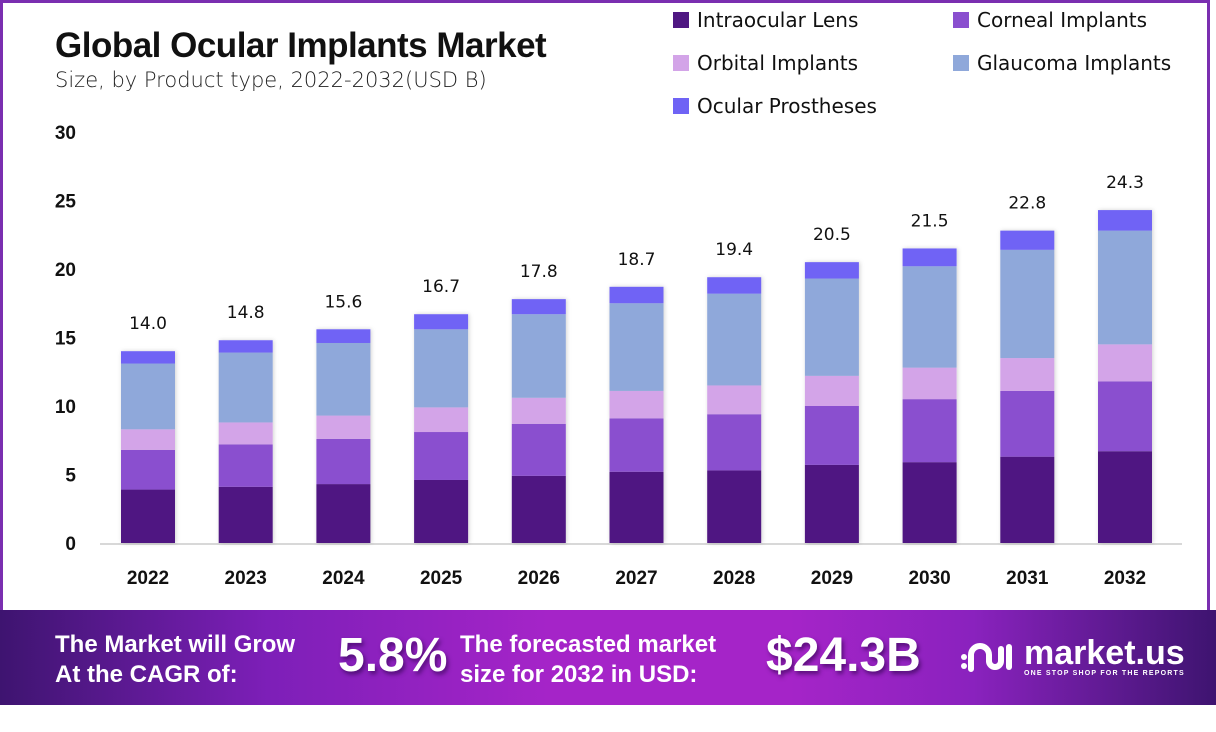 Image resolution: width=1216 pixels, height=732 pixels. I want to click on total-label: 17.8, so click(539, 272).